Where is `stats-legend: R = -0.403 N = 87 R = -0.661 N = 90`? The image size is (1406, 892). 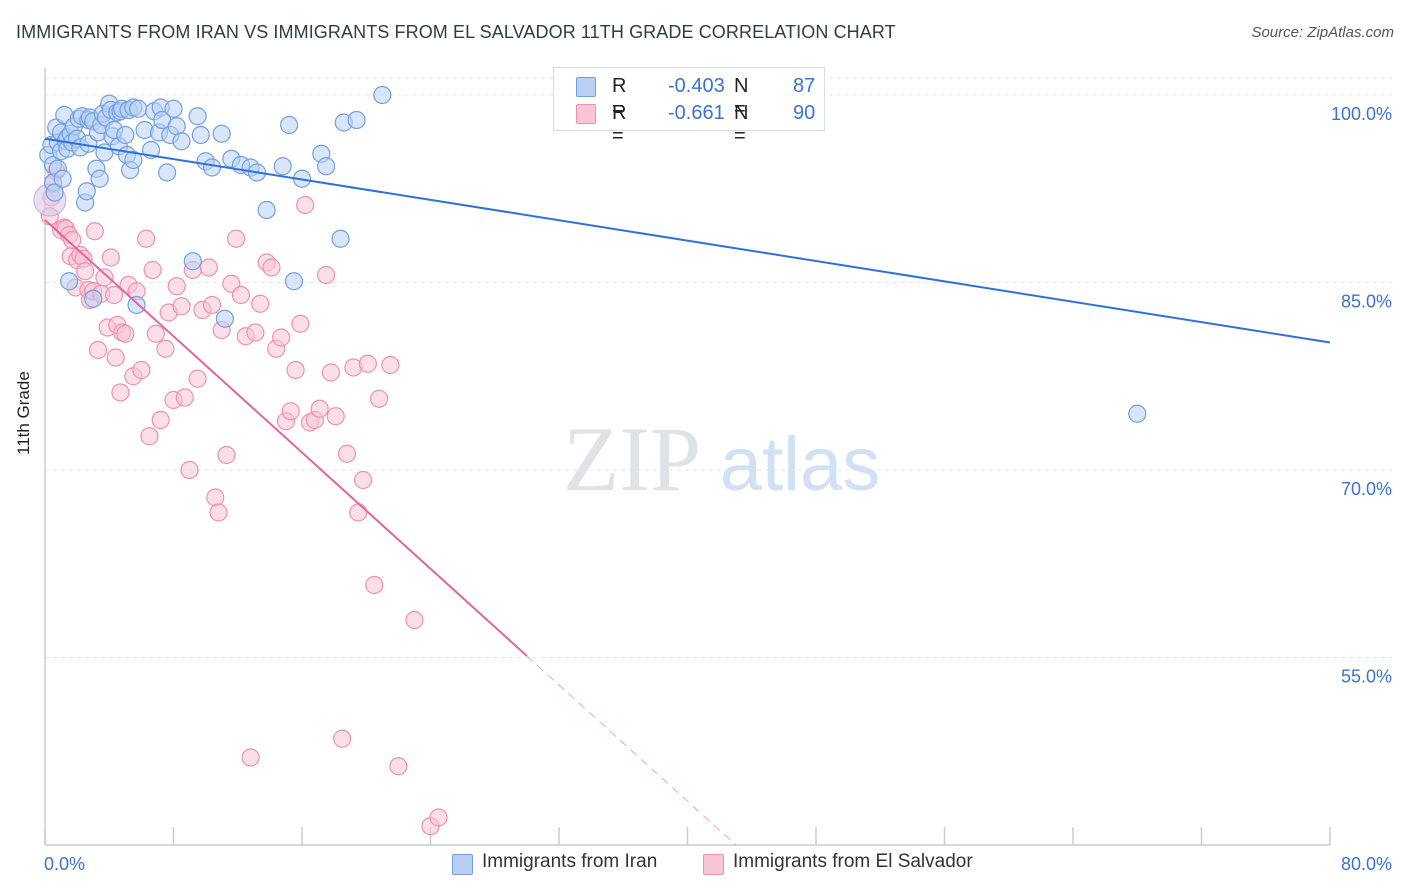 stats-legend: R = -0.403 N = 87 R = -0.661 N = 90 is located at coordinates (689, 107).